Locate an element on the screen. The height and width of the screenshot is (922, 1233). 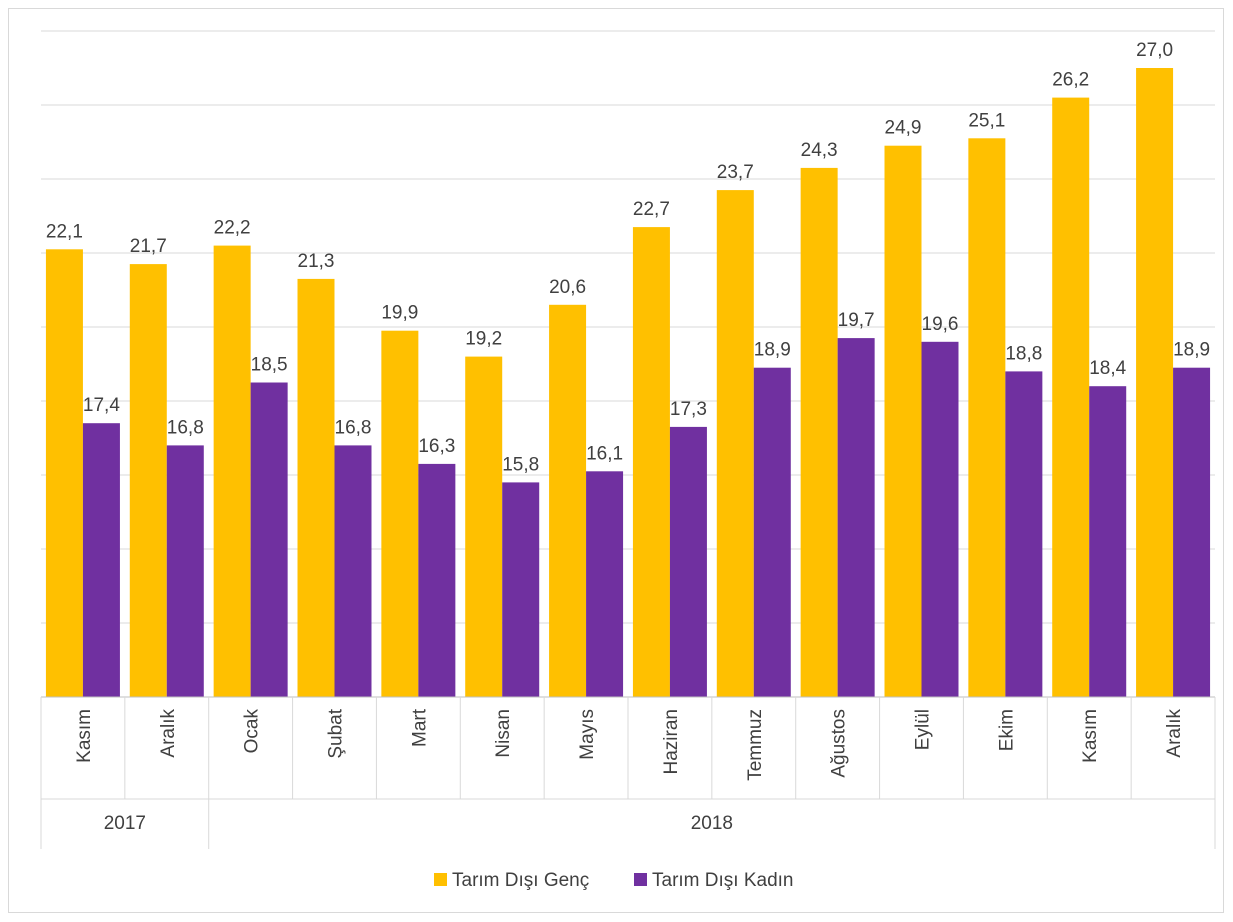
data-label: 16,1 is located at coordinates (604, 453).